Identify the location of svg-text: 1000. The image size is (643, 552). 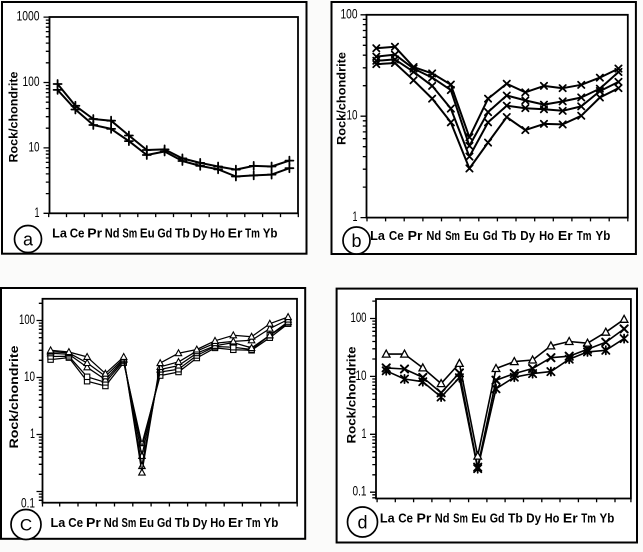
(28, 16).